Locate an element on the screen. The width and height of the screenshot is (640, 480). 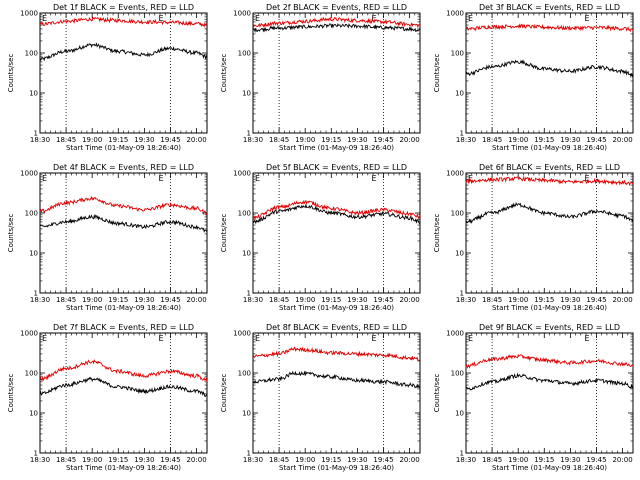
panel-title: Det 3f BLACK = Events, RED = LLD is located at coordinates (549, 7).